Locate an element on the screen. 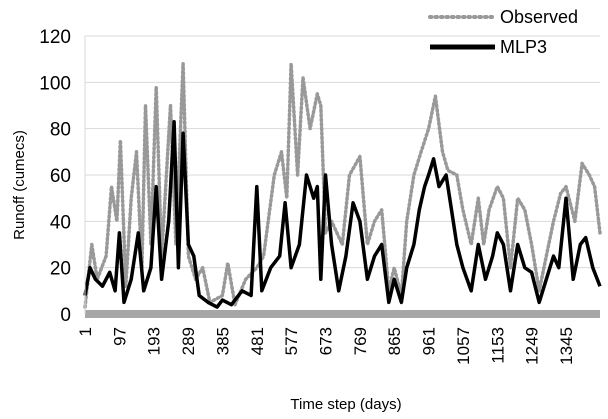 Image resolution: width=608 pixels, height=419 pixels. y-tick-label: 40 is located at coordinates (60, 222).